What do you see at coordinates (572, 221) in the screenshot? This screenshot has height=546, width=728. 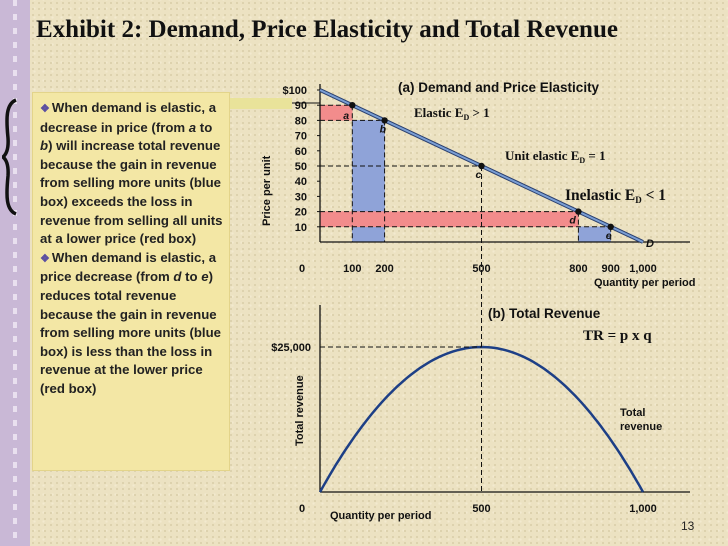 I see `point-label-d: d` at bounding box center [572, 221].